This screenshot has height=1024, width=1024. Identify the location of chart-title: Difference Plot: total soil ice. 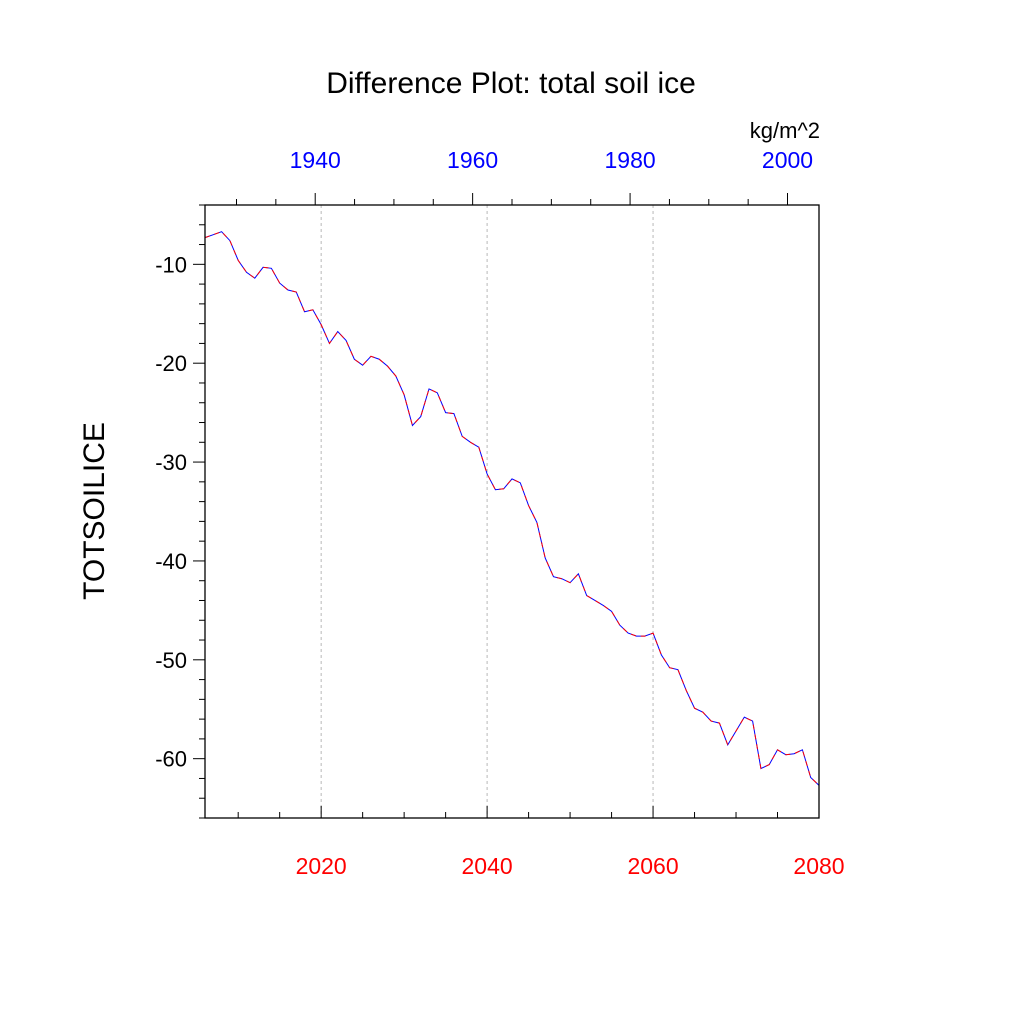
(511, 83).